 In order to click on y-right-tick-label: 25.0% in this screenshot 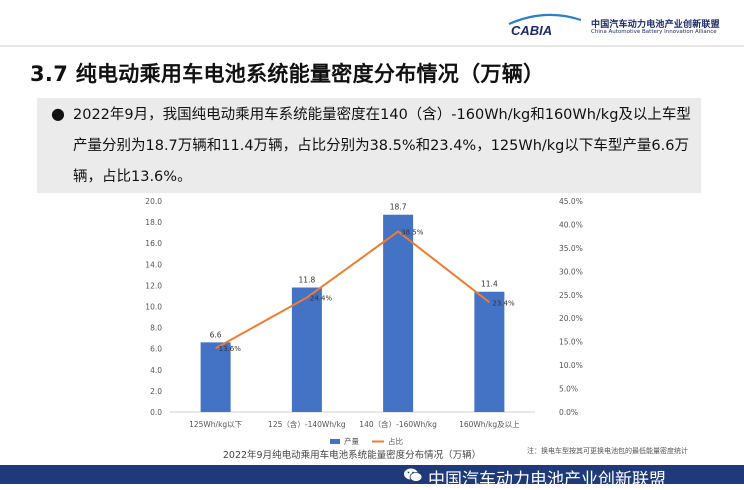, I will do `click(571, 295)`.